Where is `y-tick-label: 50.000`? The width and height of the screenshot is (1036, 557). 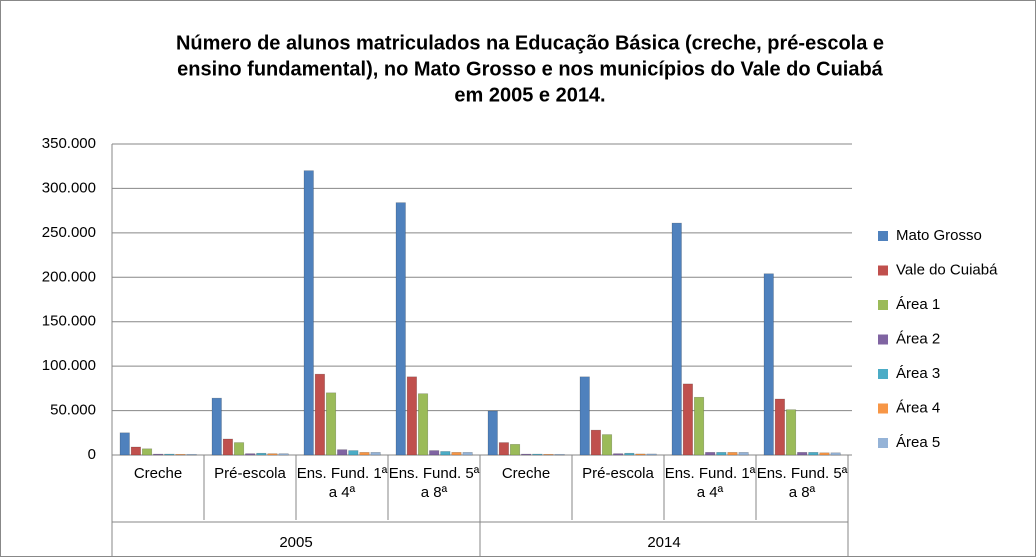
y-tick-label: 50.000 is located at coordinates (73, 410).